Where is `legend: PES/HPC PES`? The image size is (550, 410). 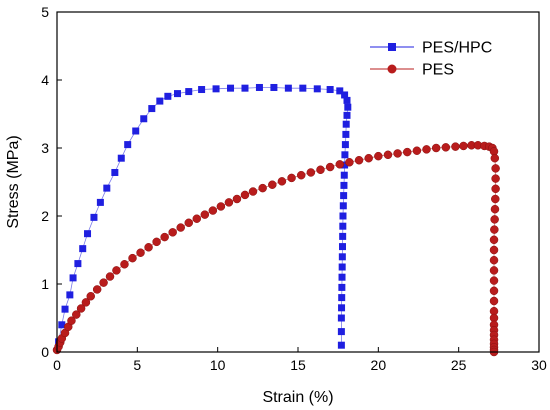
legend: PES/HPC PES is located at coordinates (431, 59).